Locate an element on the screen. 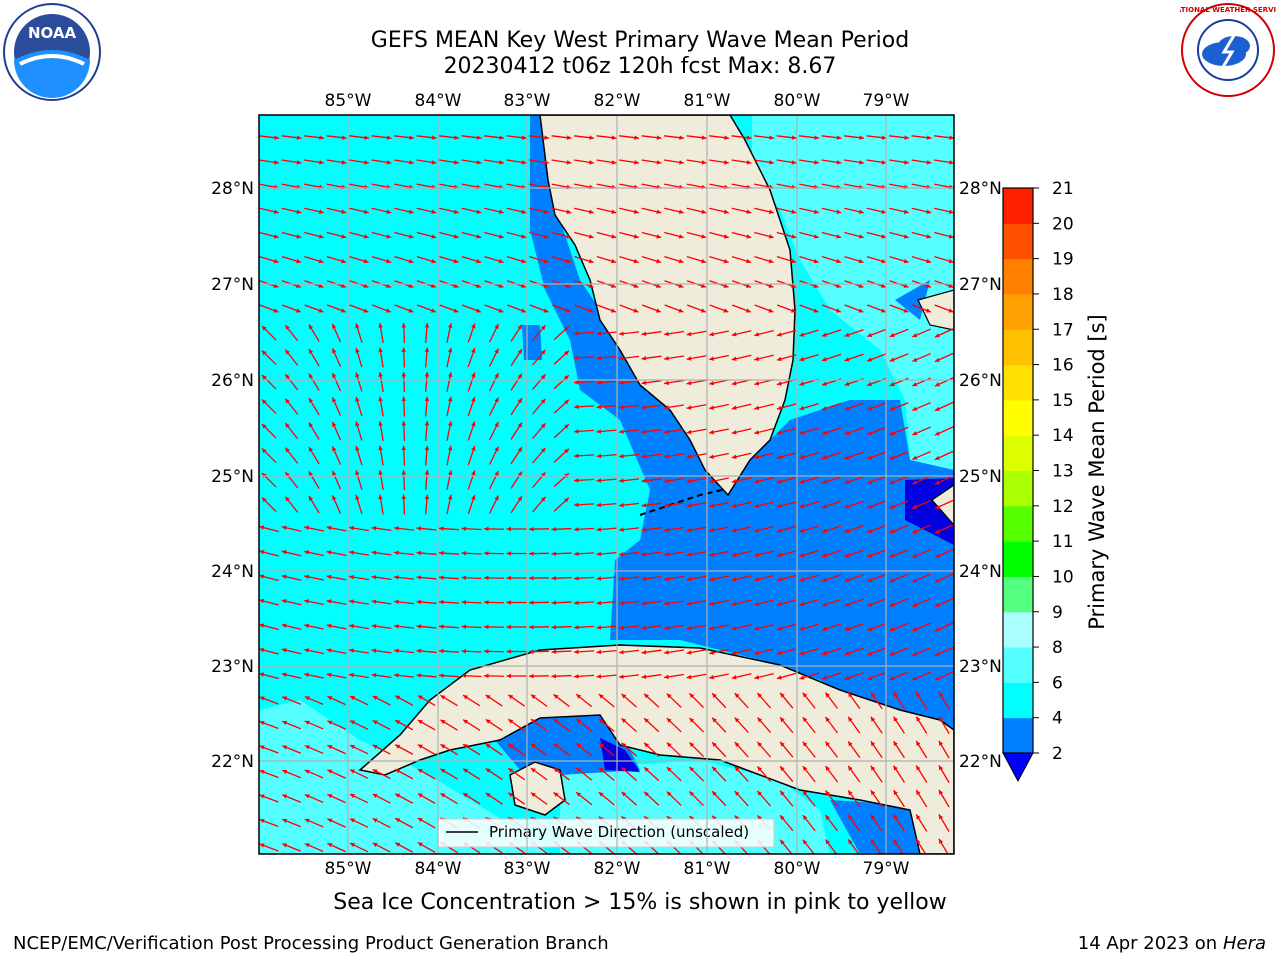 This screenshot has height=960, width=1280. colorbar-tick-label: 12 is located at coordinates (1063, 507).